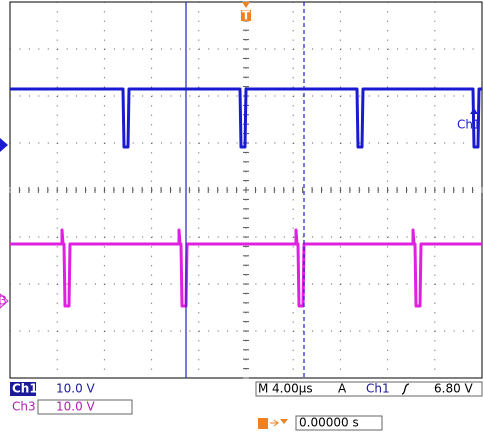 The width and height of the screenshot is (484, 432). What do you see at coordinates (4, 145) in the screenshot?
I see `ch1-ground-marker` at bounding box center [4, 145].